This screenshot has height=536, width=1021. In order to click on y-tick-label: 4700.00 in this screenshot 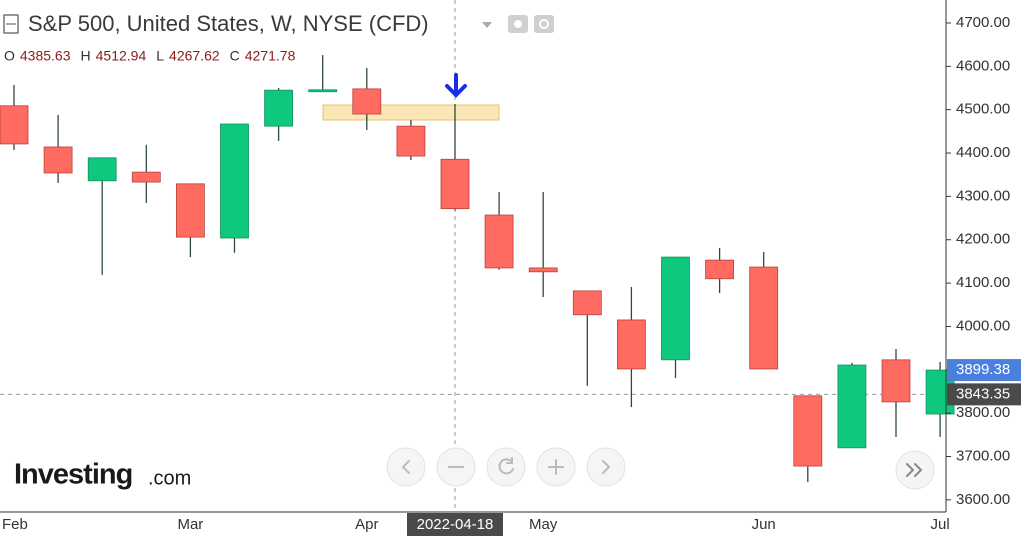, I will do `click(983, 22)`.